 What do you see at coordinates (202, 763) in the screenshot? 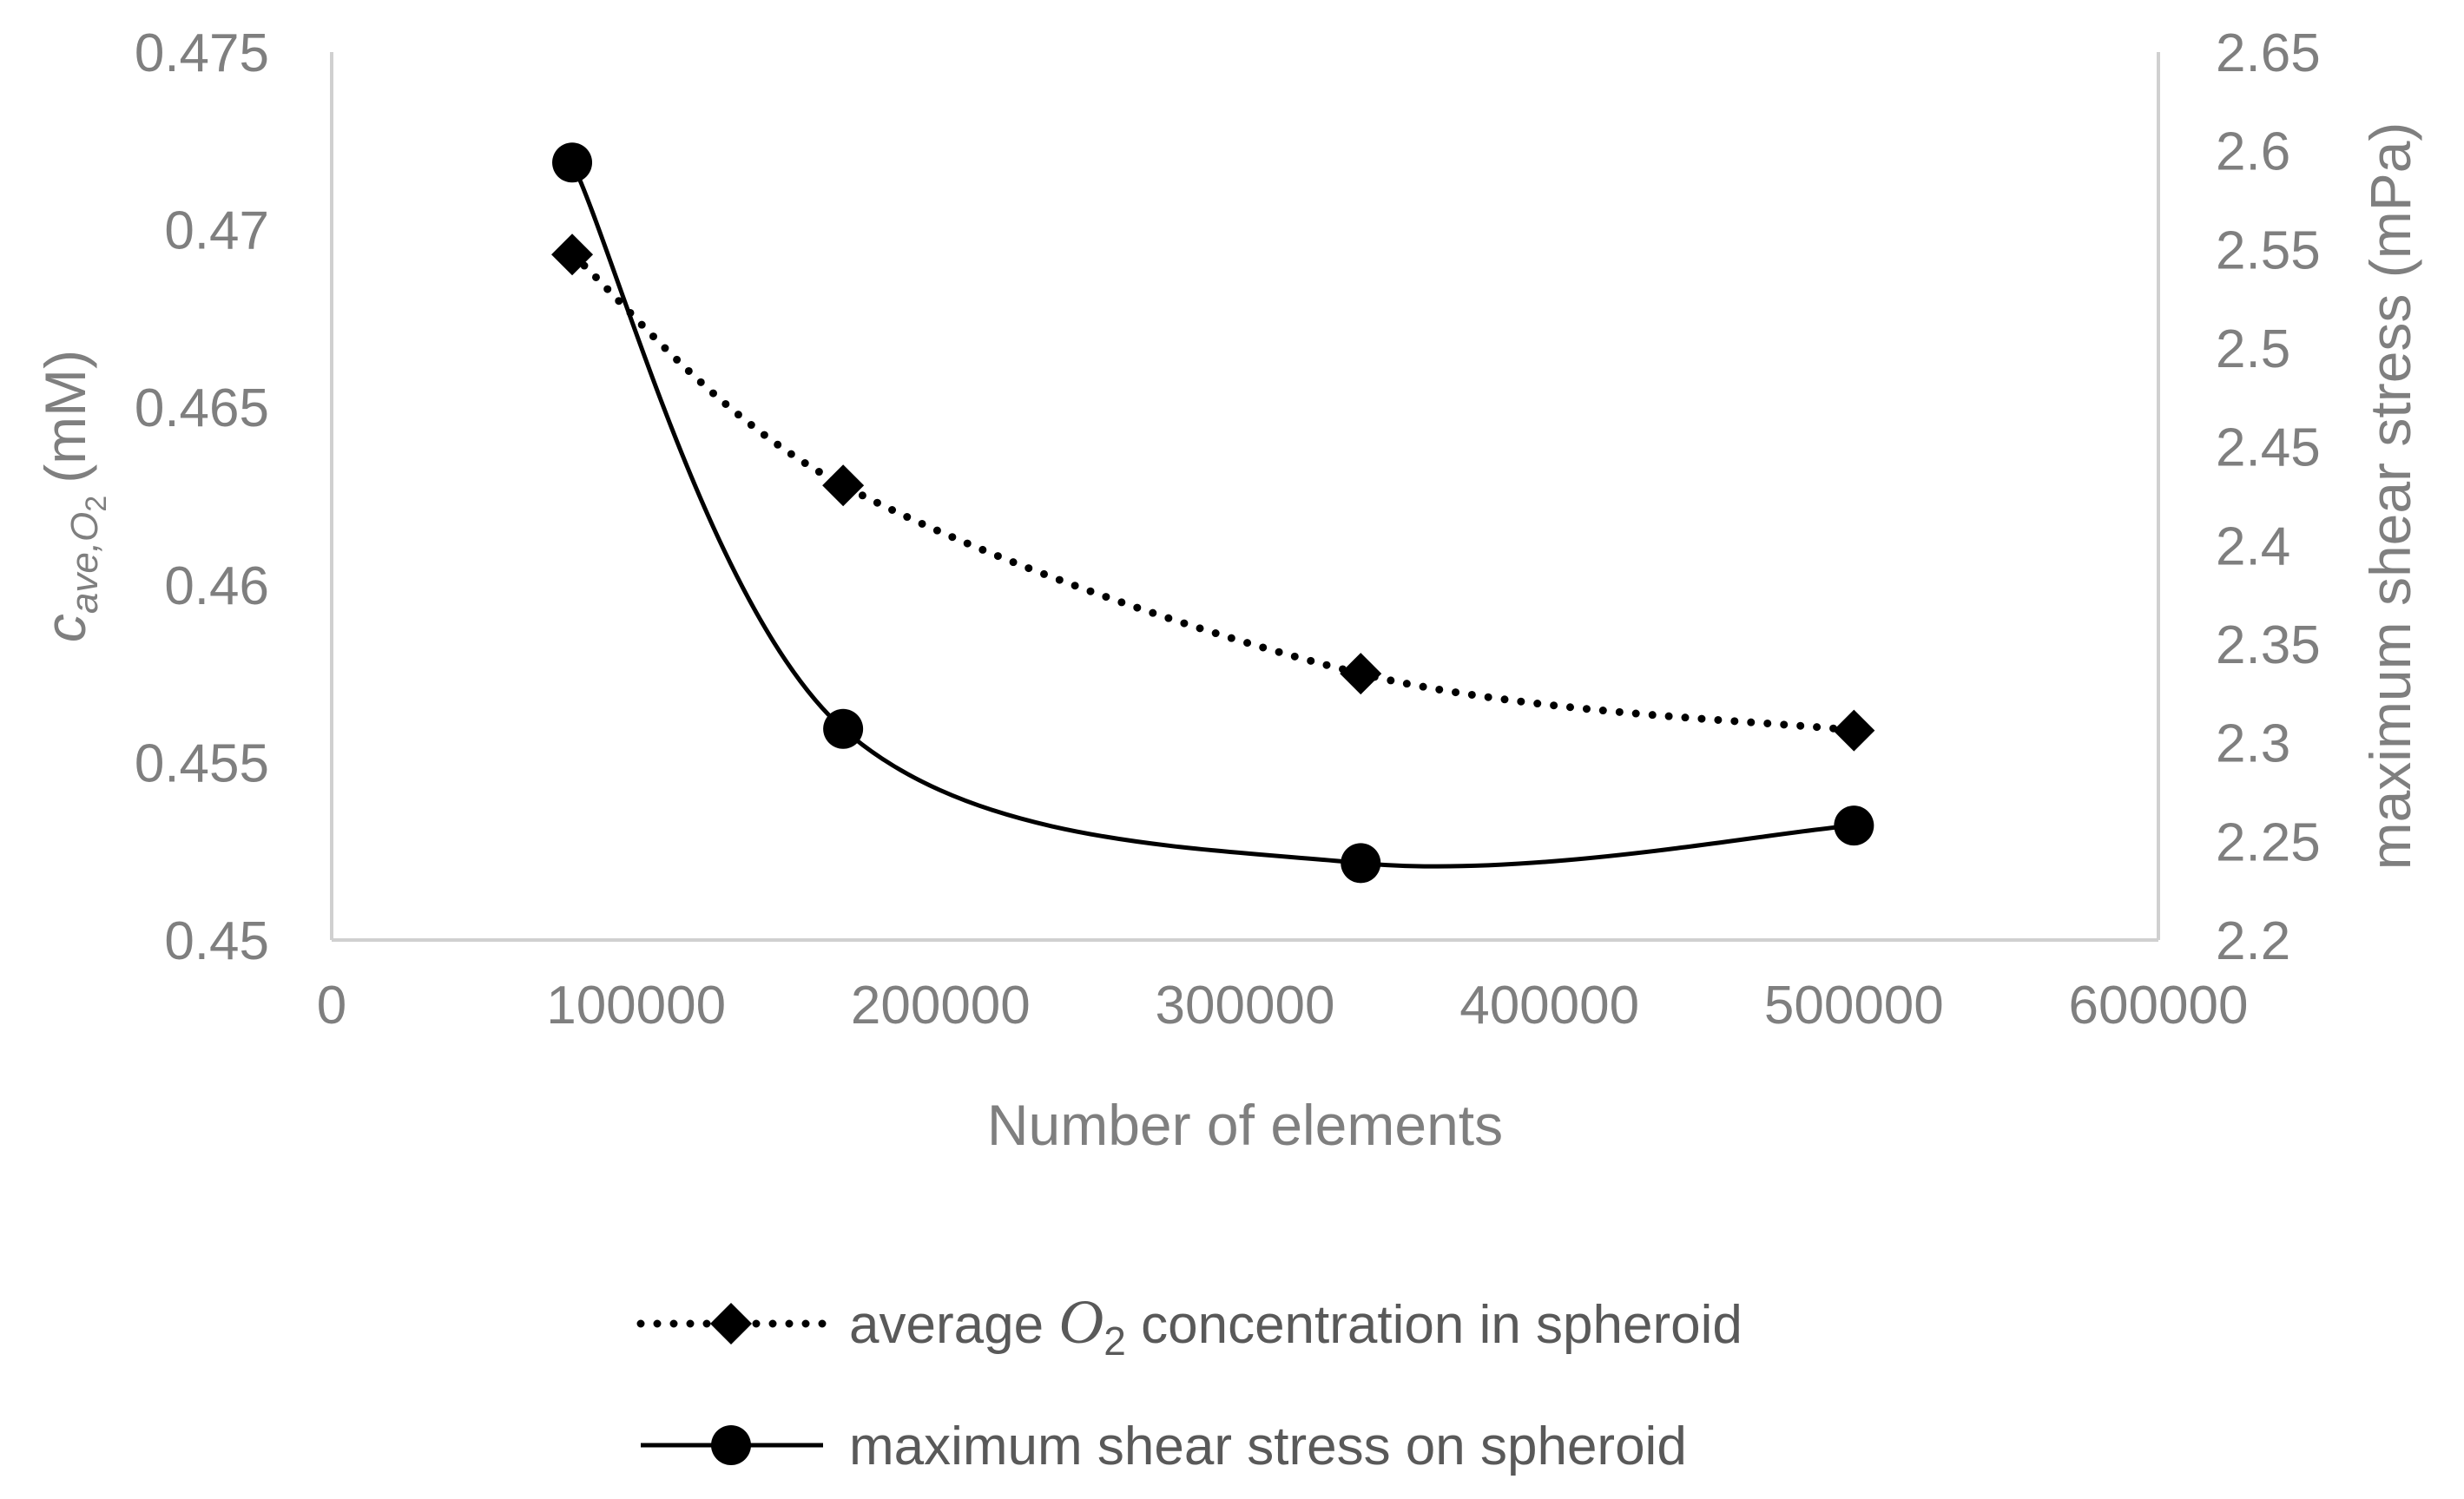
I see `y-tick-label: 0.455` at bounding box center [202, 763].